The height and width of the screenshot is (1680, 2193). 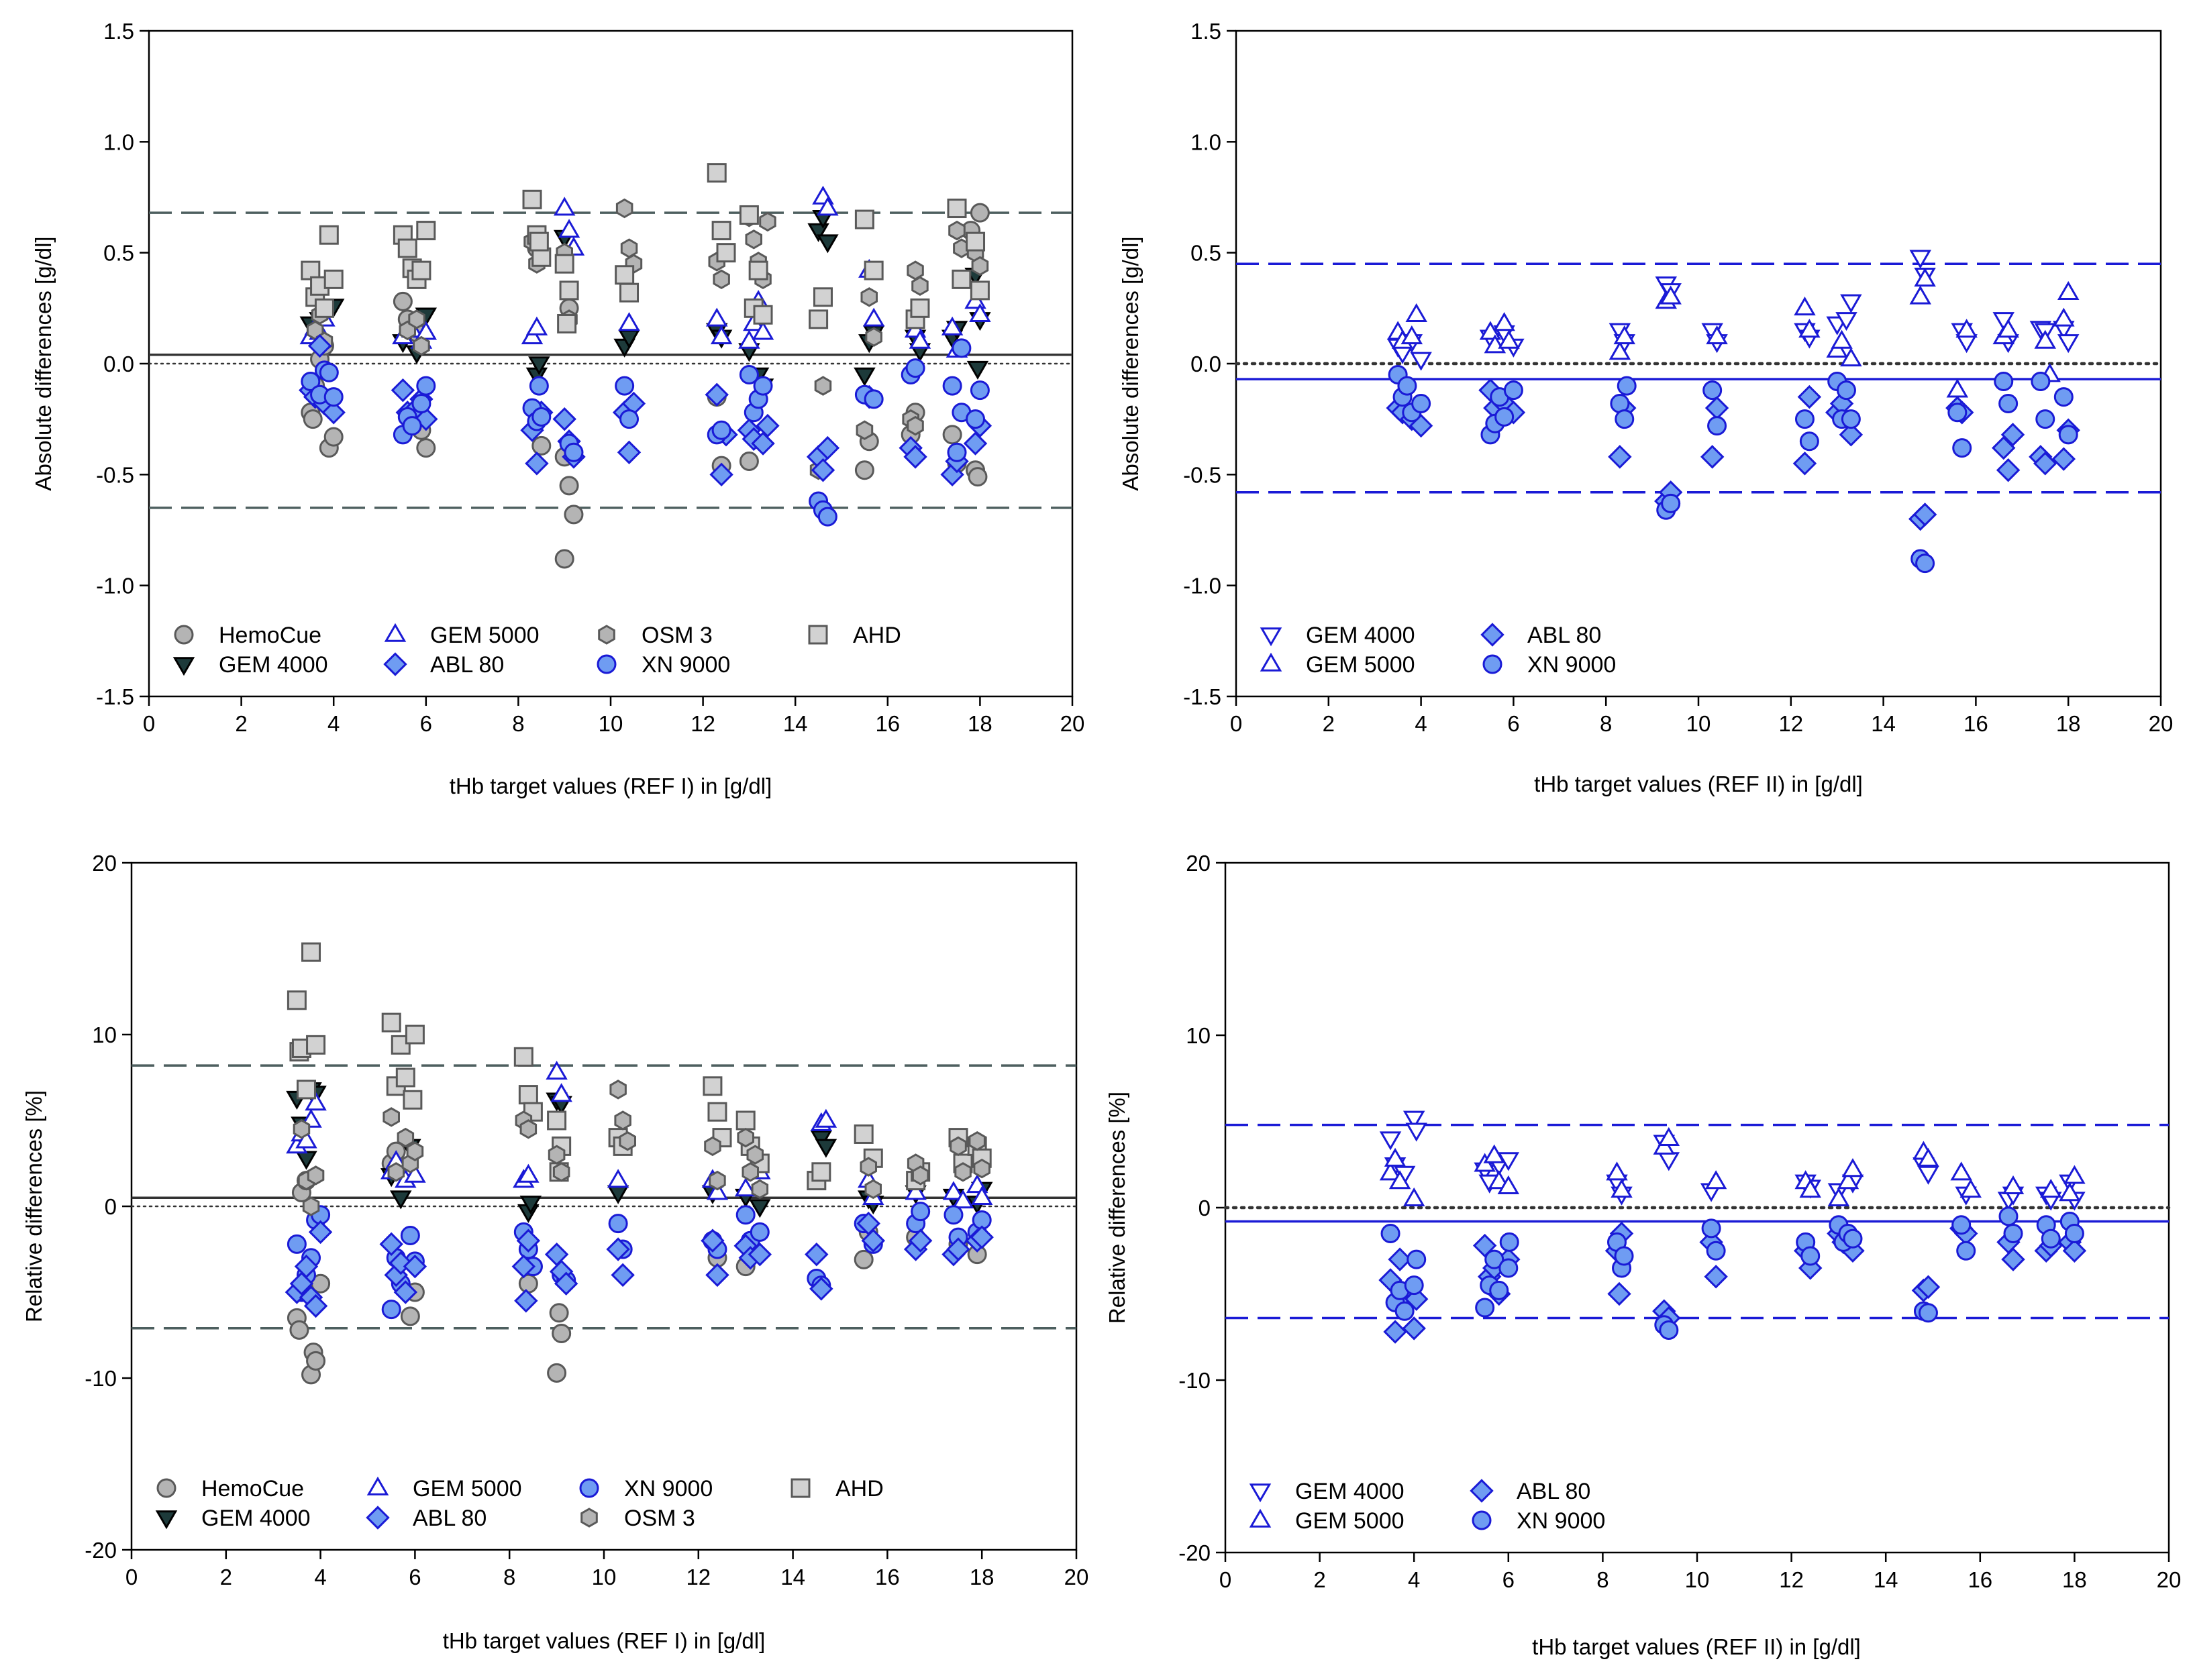 I want to click on y-tick-label: -1.0, so click(x=115, y=586).